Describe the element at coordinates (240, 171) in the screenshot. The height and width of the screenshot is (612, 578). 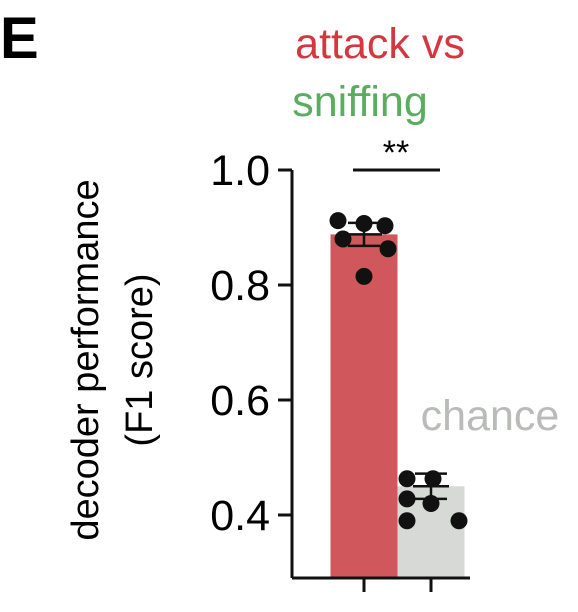
I see `y-tick-label: 1.0` at that location.